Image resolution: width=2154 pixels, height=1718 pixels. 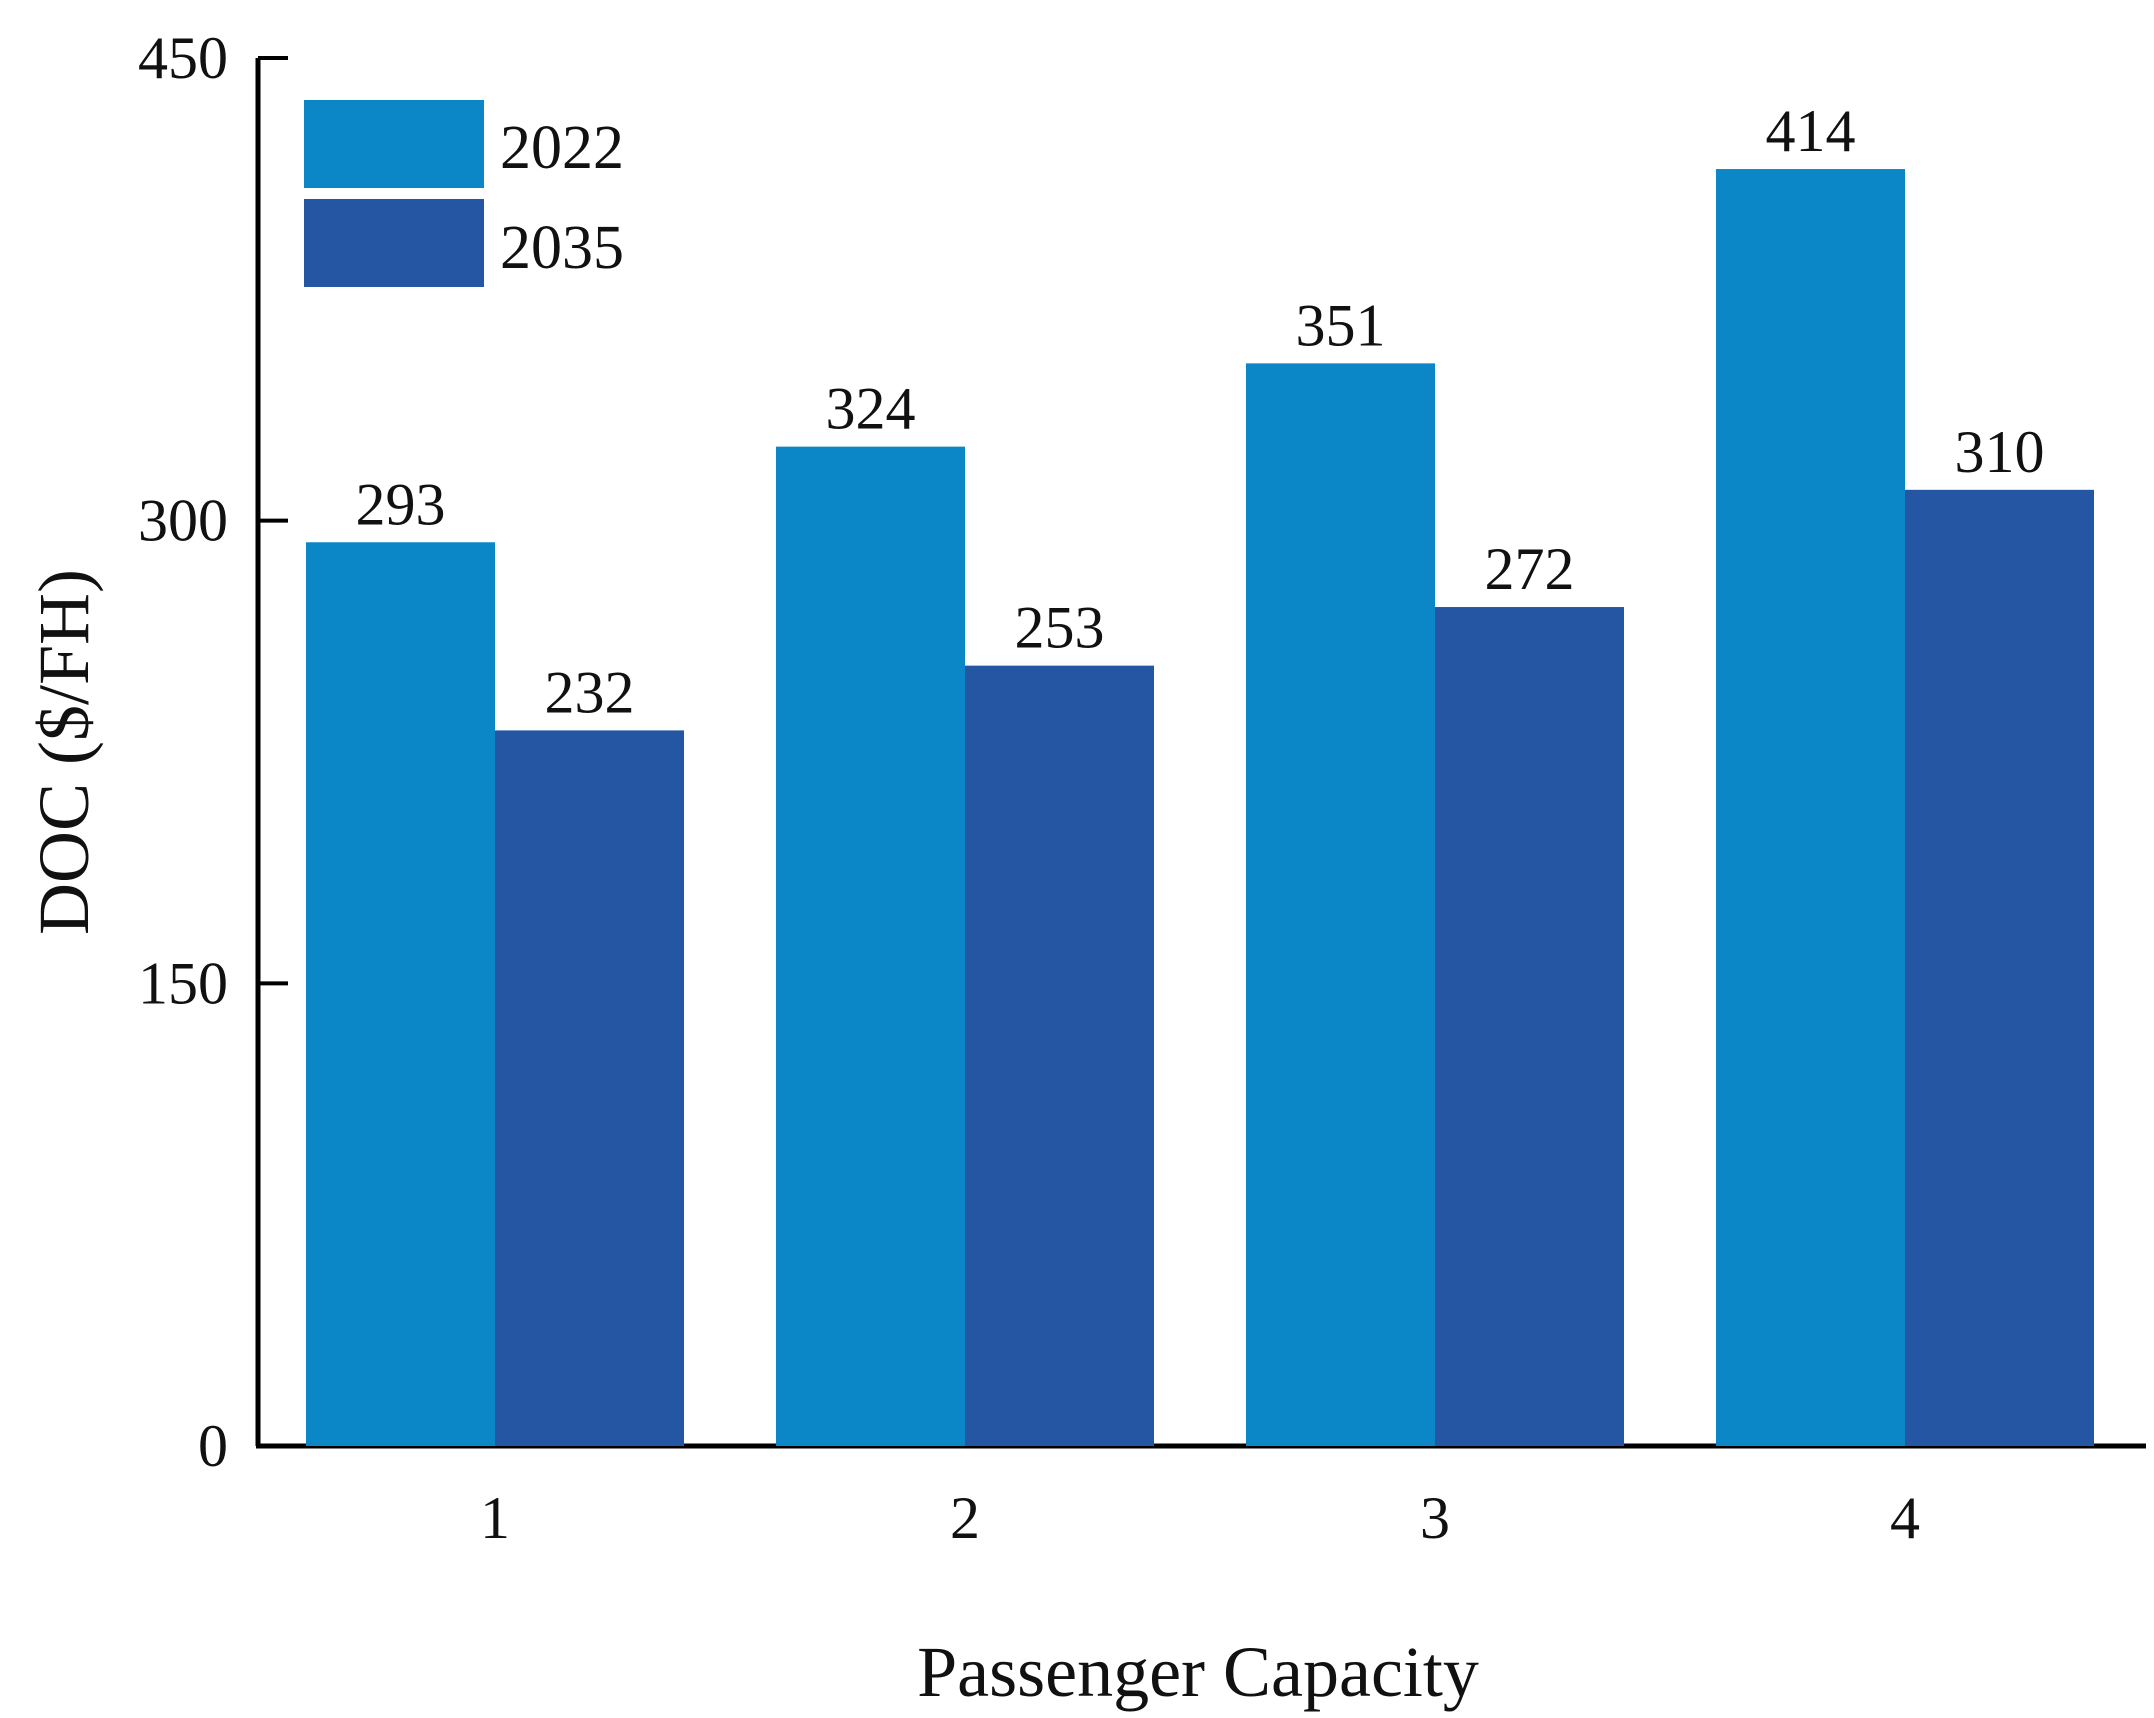 What do you see at coordinates (183, 58) in the screenshot?
I see `y-tick-label-450: 450` at bounding box center [183, 58].